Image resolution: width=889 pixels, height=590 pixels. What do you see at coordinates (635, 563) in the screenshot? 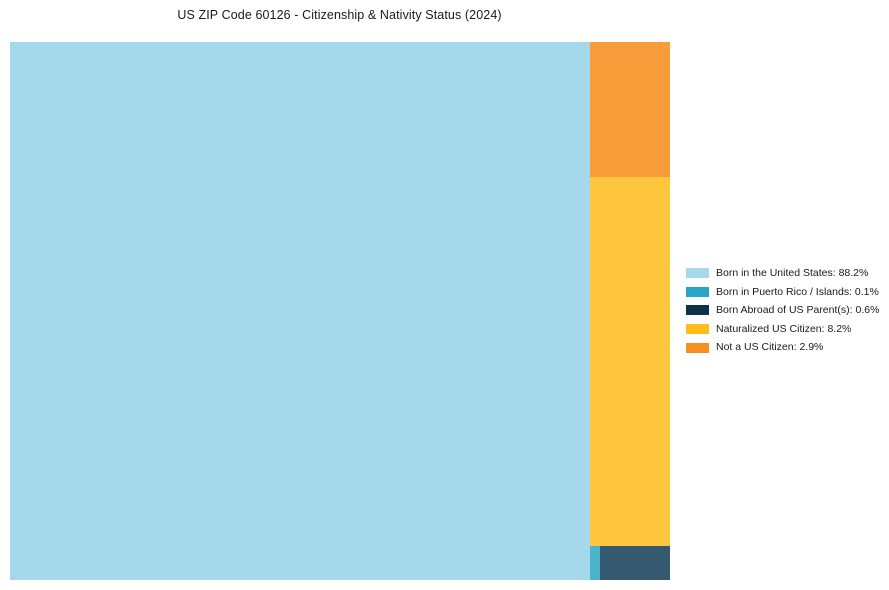
I see `treemap-tile: Born Abroad of US Parent(s)` at bounding box center [635, 563].